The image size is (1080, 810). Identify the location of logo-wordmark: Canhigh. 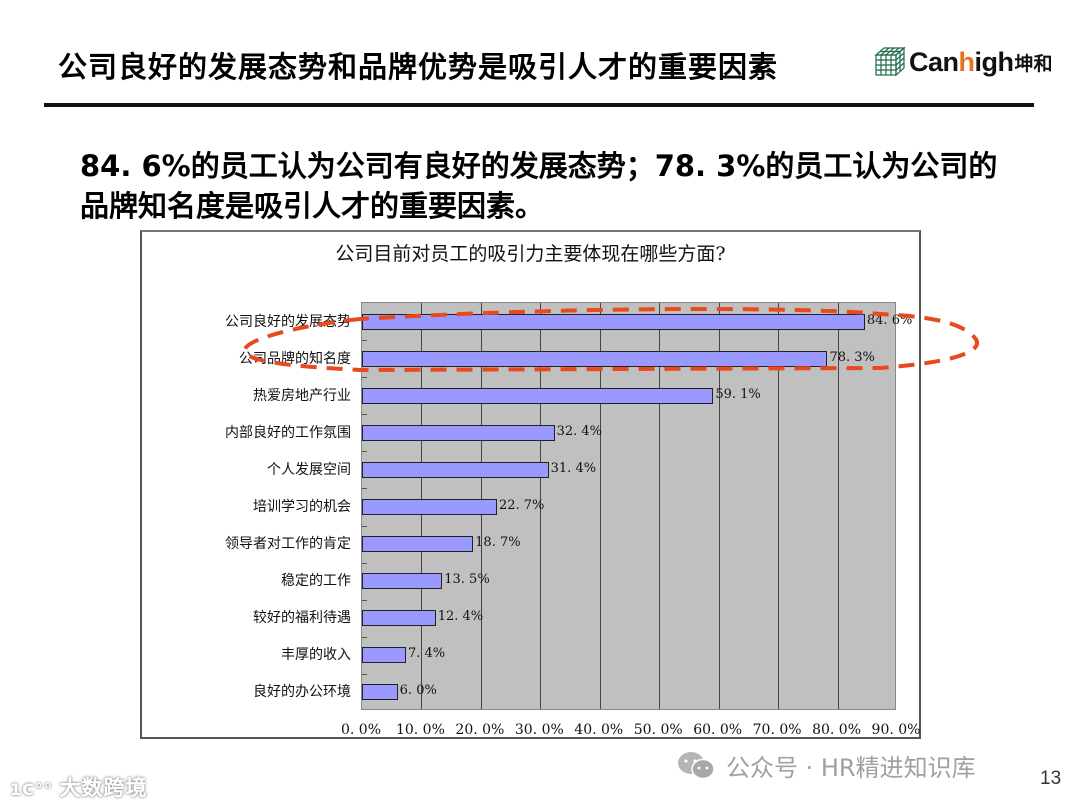
(961, 61).